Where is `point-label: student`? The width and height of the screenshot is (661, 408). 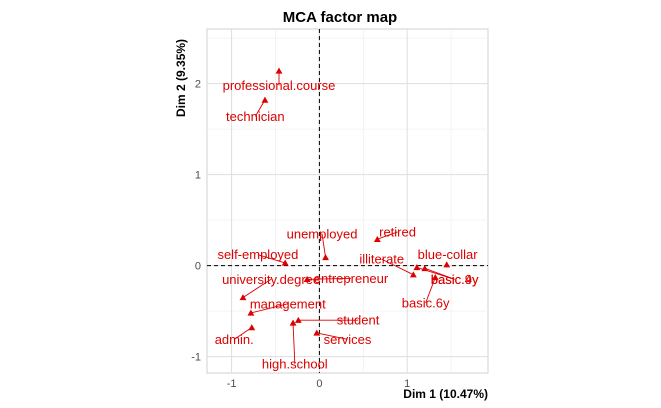
point-label: student is located at coordinates (358, 320).